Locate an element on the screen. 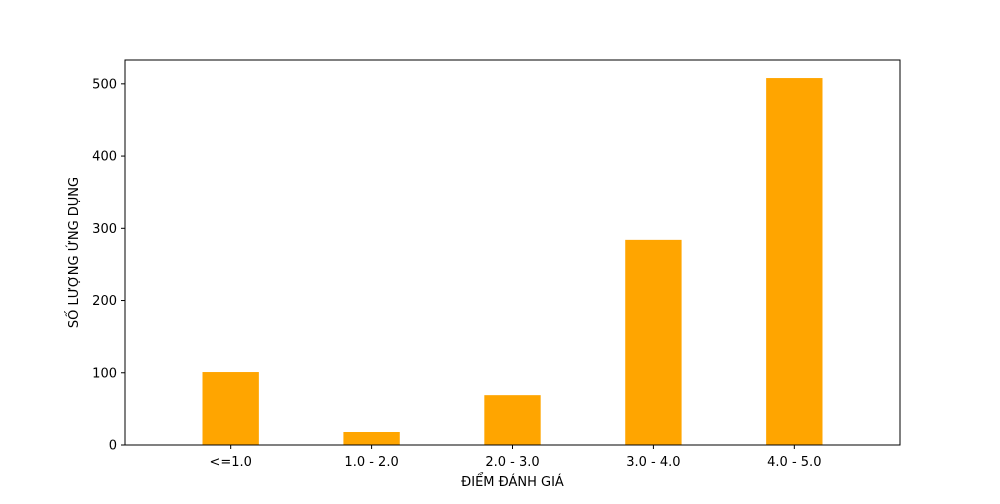 The image size is (1000, 504). x-axis-label: ĐIỂM ĐÁNH GIÁ is located at coordinates (512, 481).